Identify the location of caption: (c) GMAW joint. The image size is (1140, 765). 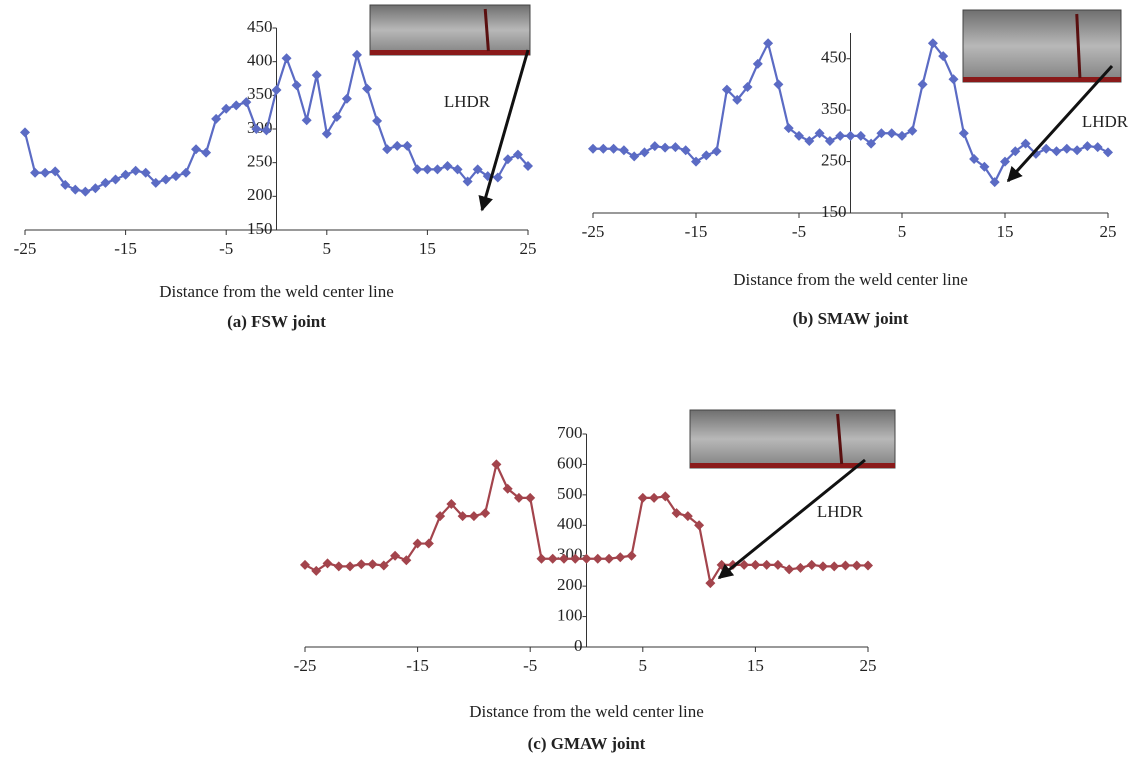
(587, 743).